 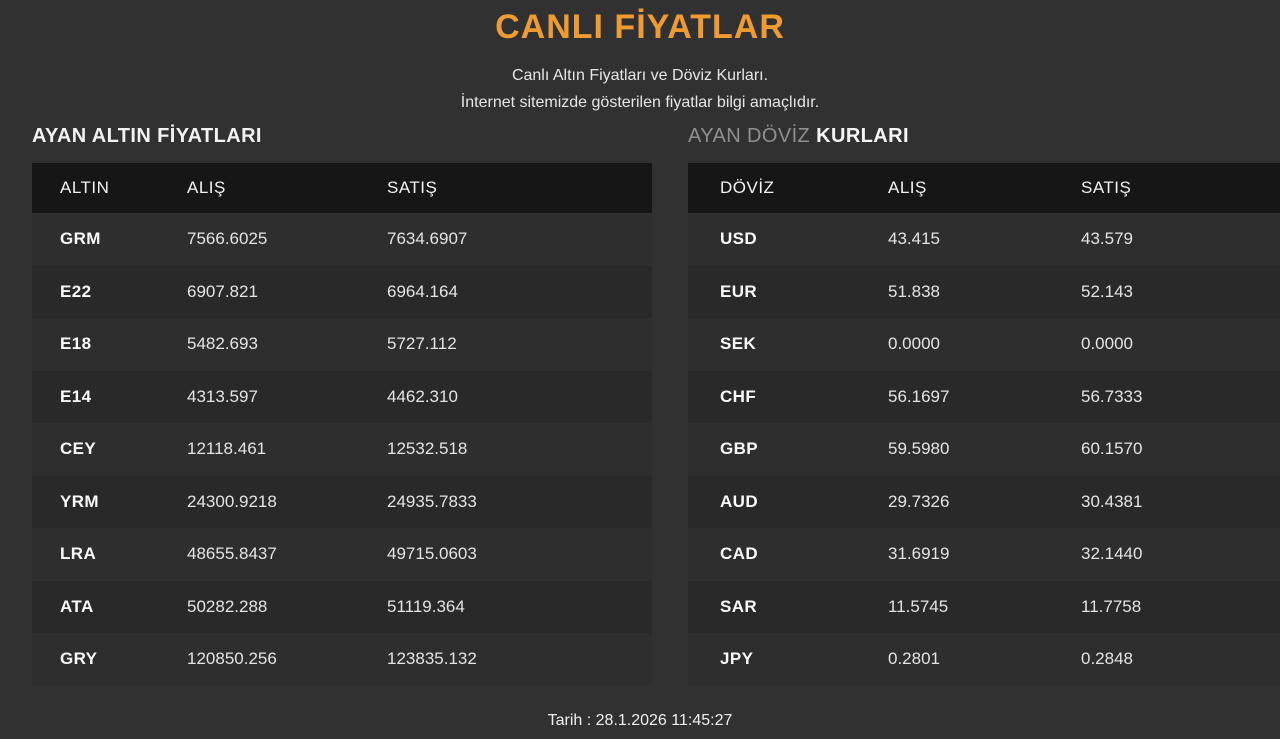 I want to click on currency-sell-value: 60.1570, so click(x=1112, y=449).